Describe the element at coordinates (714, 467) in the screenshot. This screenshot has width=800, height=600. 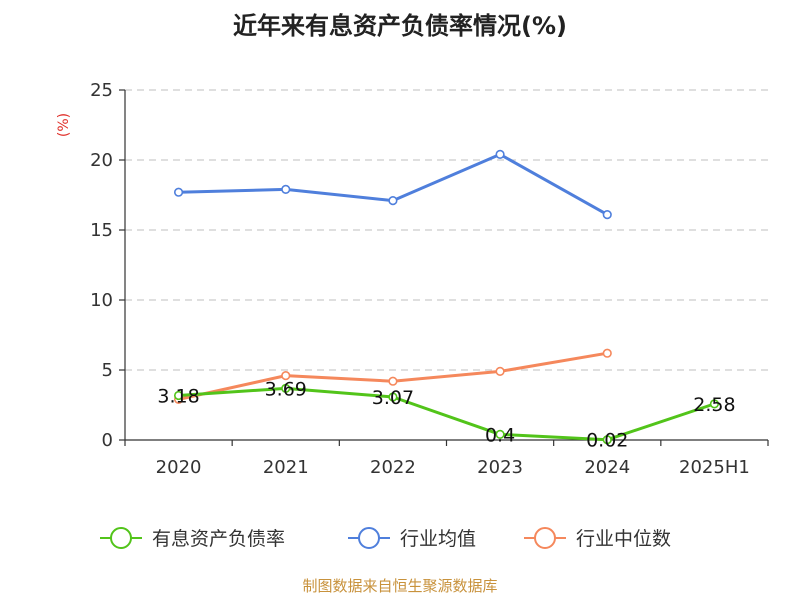
I see `x-tick-label: 2025H1` at that location.